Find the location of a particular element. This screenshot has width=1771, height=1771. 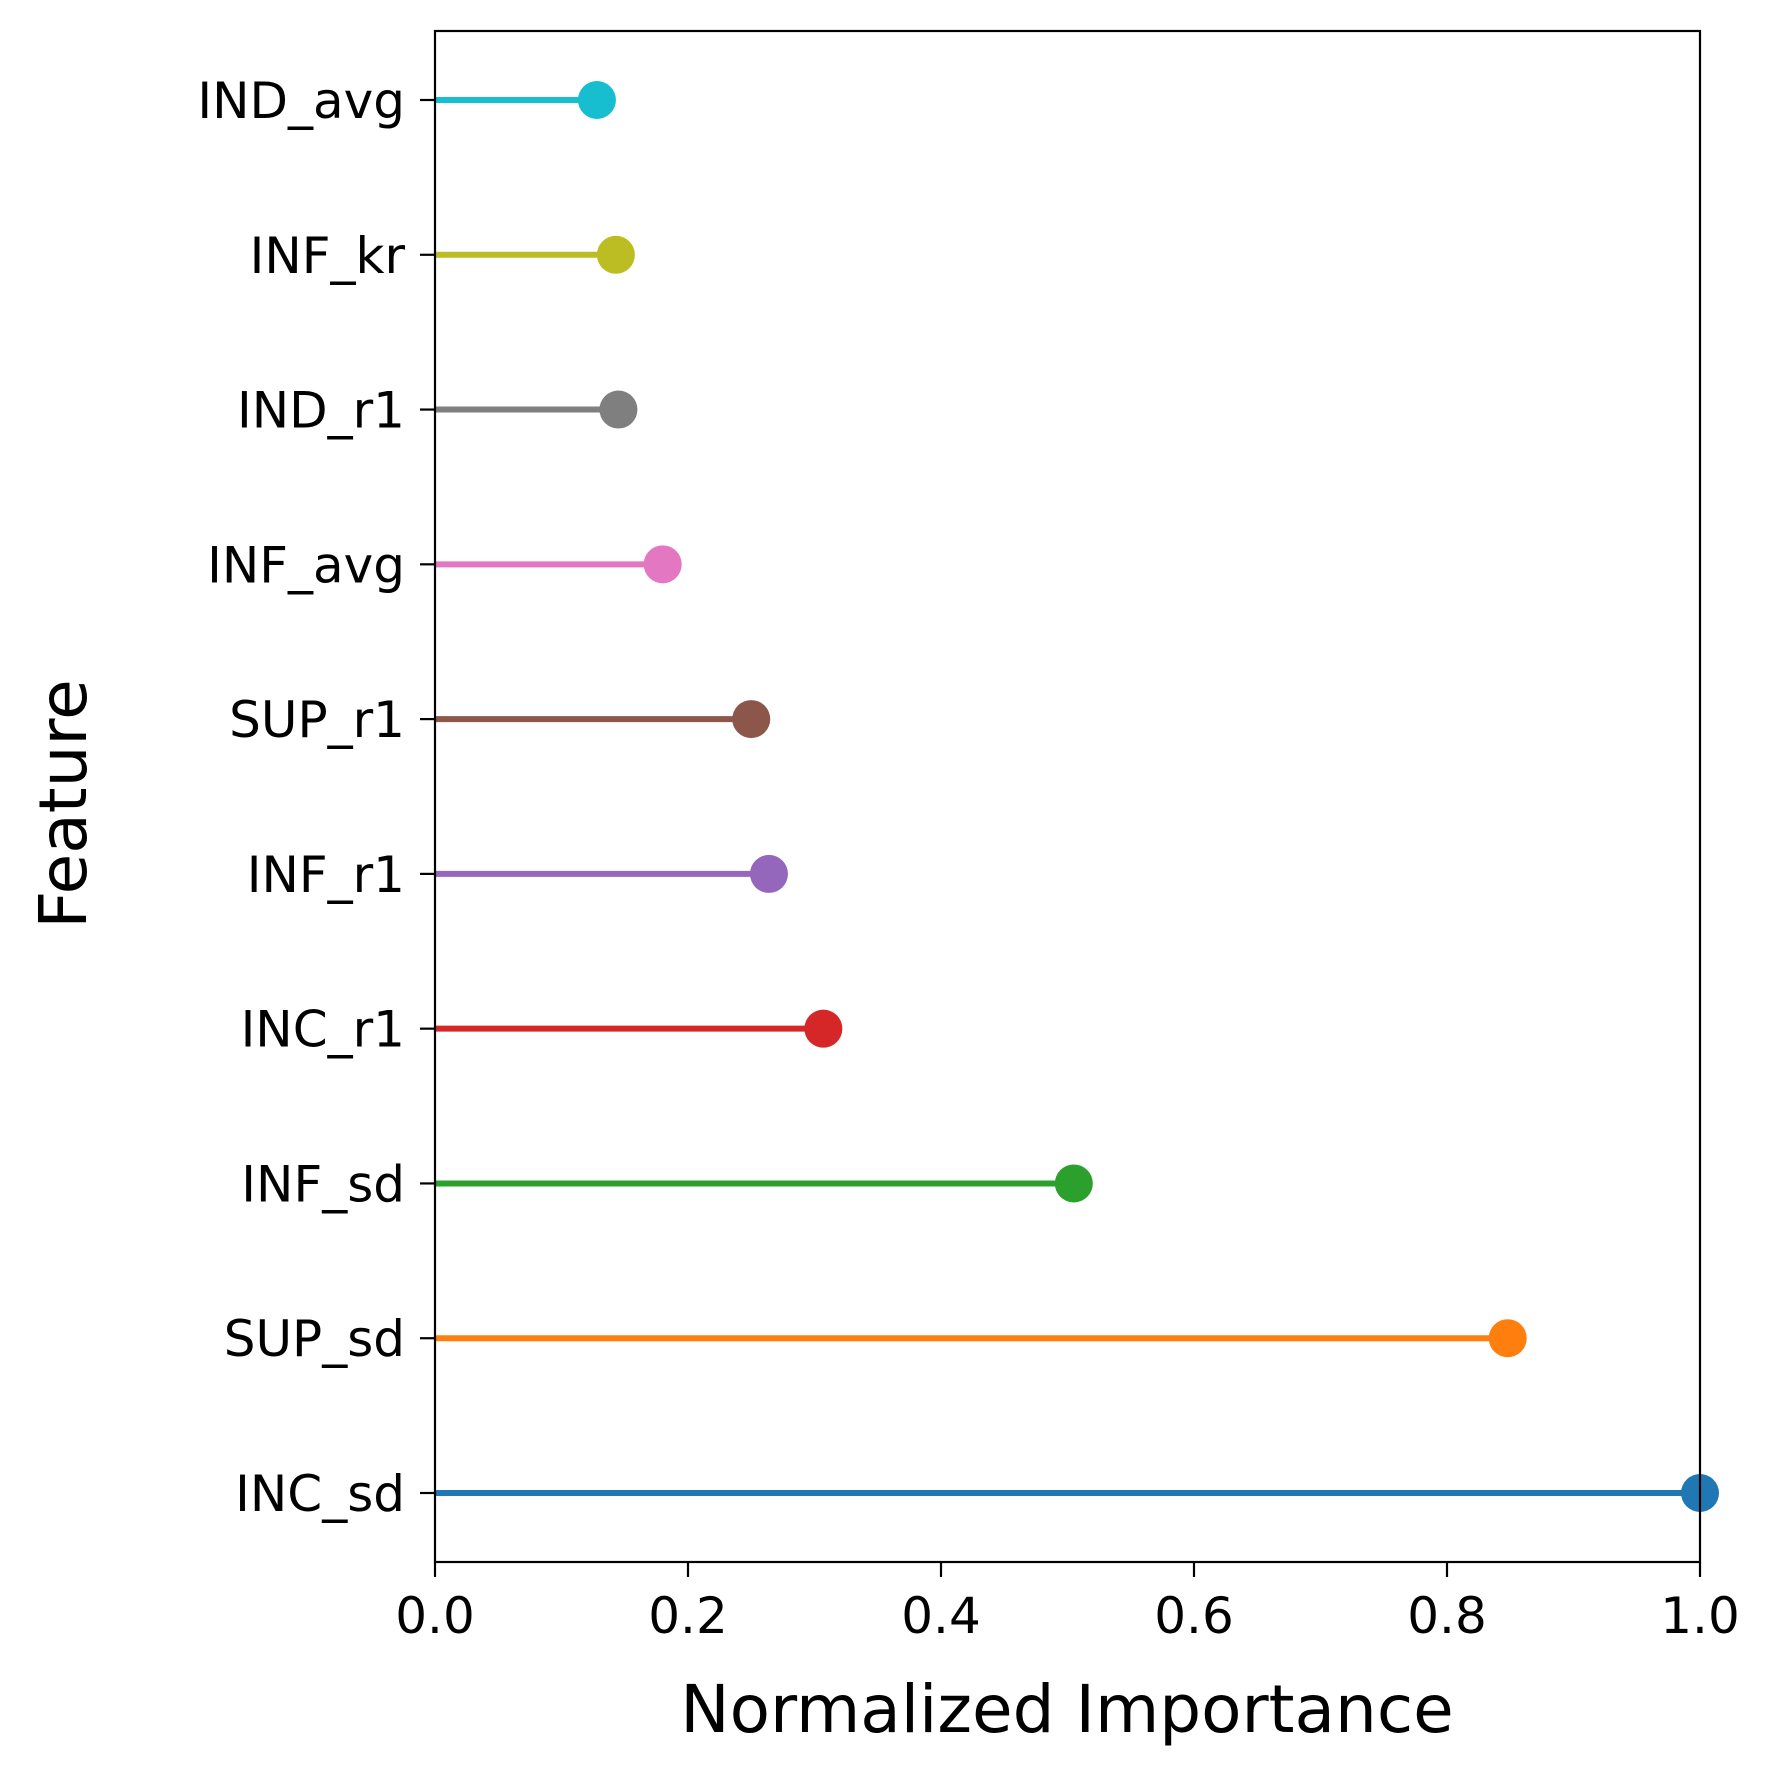

y-tick-label-IND_r1: IND_r1 is located at coordinates (321, 411).